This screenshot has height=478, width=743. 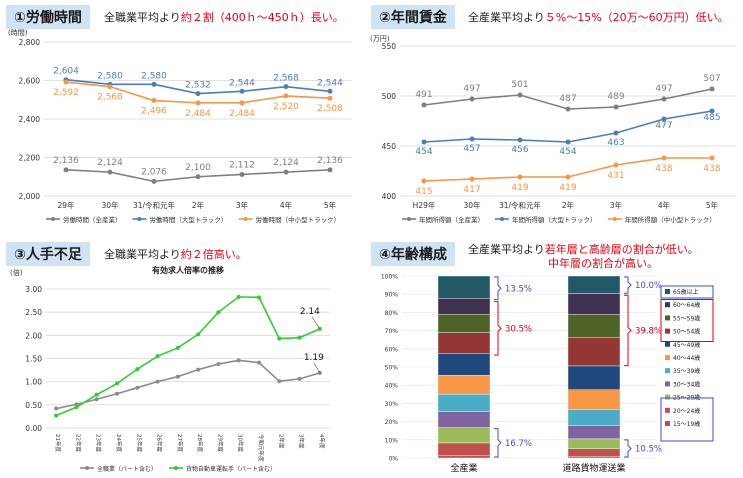 I want to click on data-label: 2,136, so click(x=66, y=161).